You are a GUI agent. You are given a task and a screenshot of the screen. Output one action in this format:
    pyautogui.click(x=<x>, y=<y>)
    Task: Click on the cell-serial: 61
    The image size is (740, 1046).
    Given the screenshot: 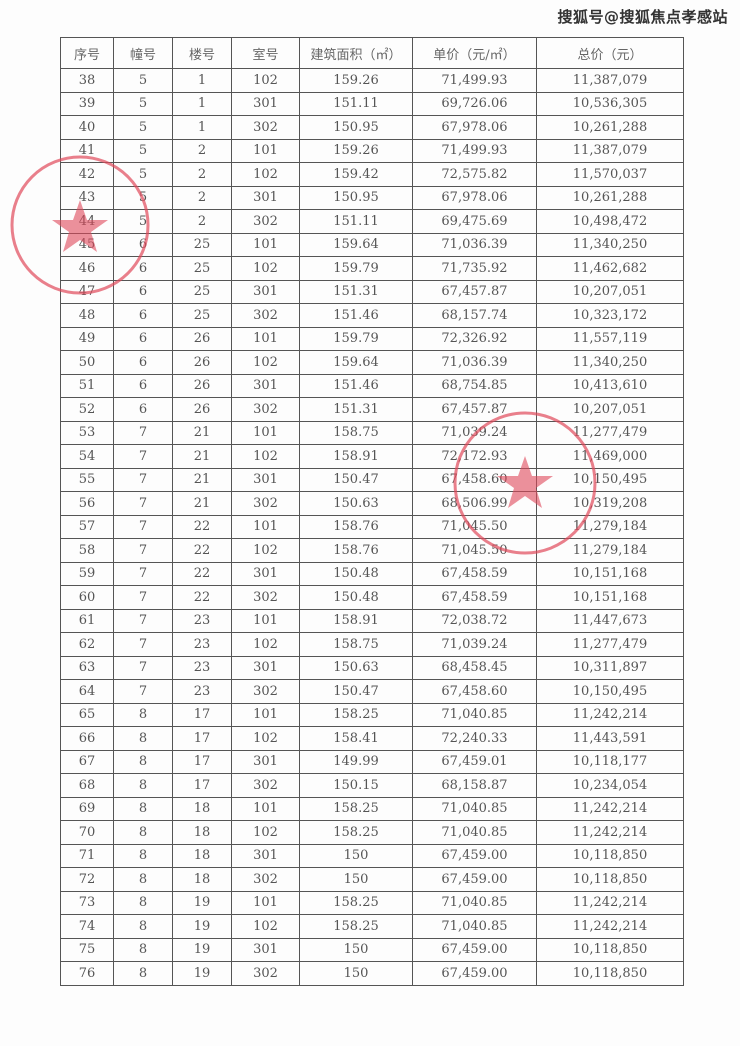 What is the action you would take?
    pyautogui.click(x=87, y=620)
    